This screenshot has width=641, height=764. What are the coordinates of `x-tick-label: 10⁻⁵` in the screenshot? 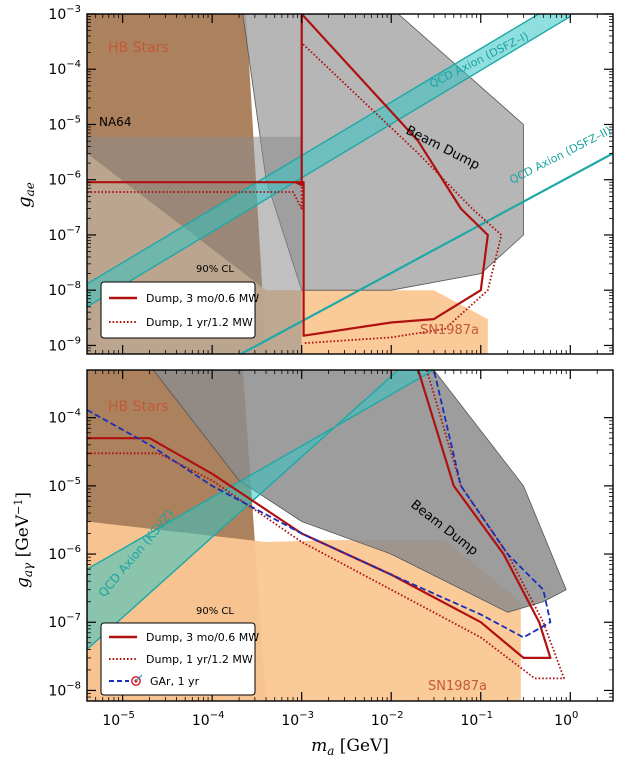 It's located at (118, 719).